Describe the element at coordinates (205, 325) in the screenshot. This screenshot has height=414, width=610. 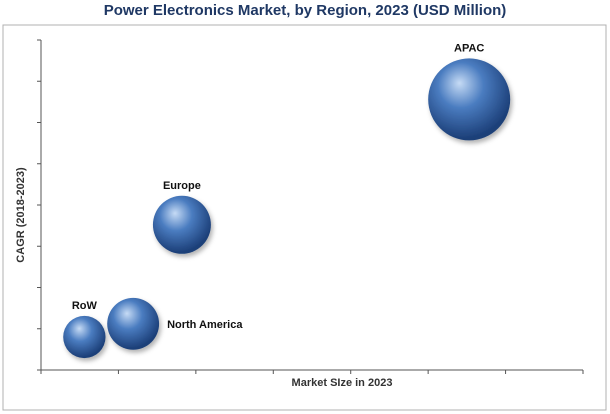
I see `bubble-label-north-america: North America` at that location.